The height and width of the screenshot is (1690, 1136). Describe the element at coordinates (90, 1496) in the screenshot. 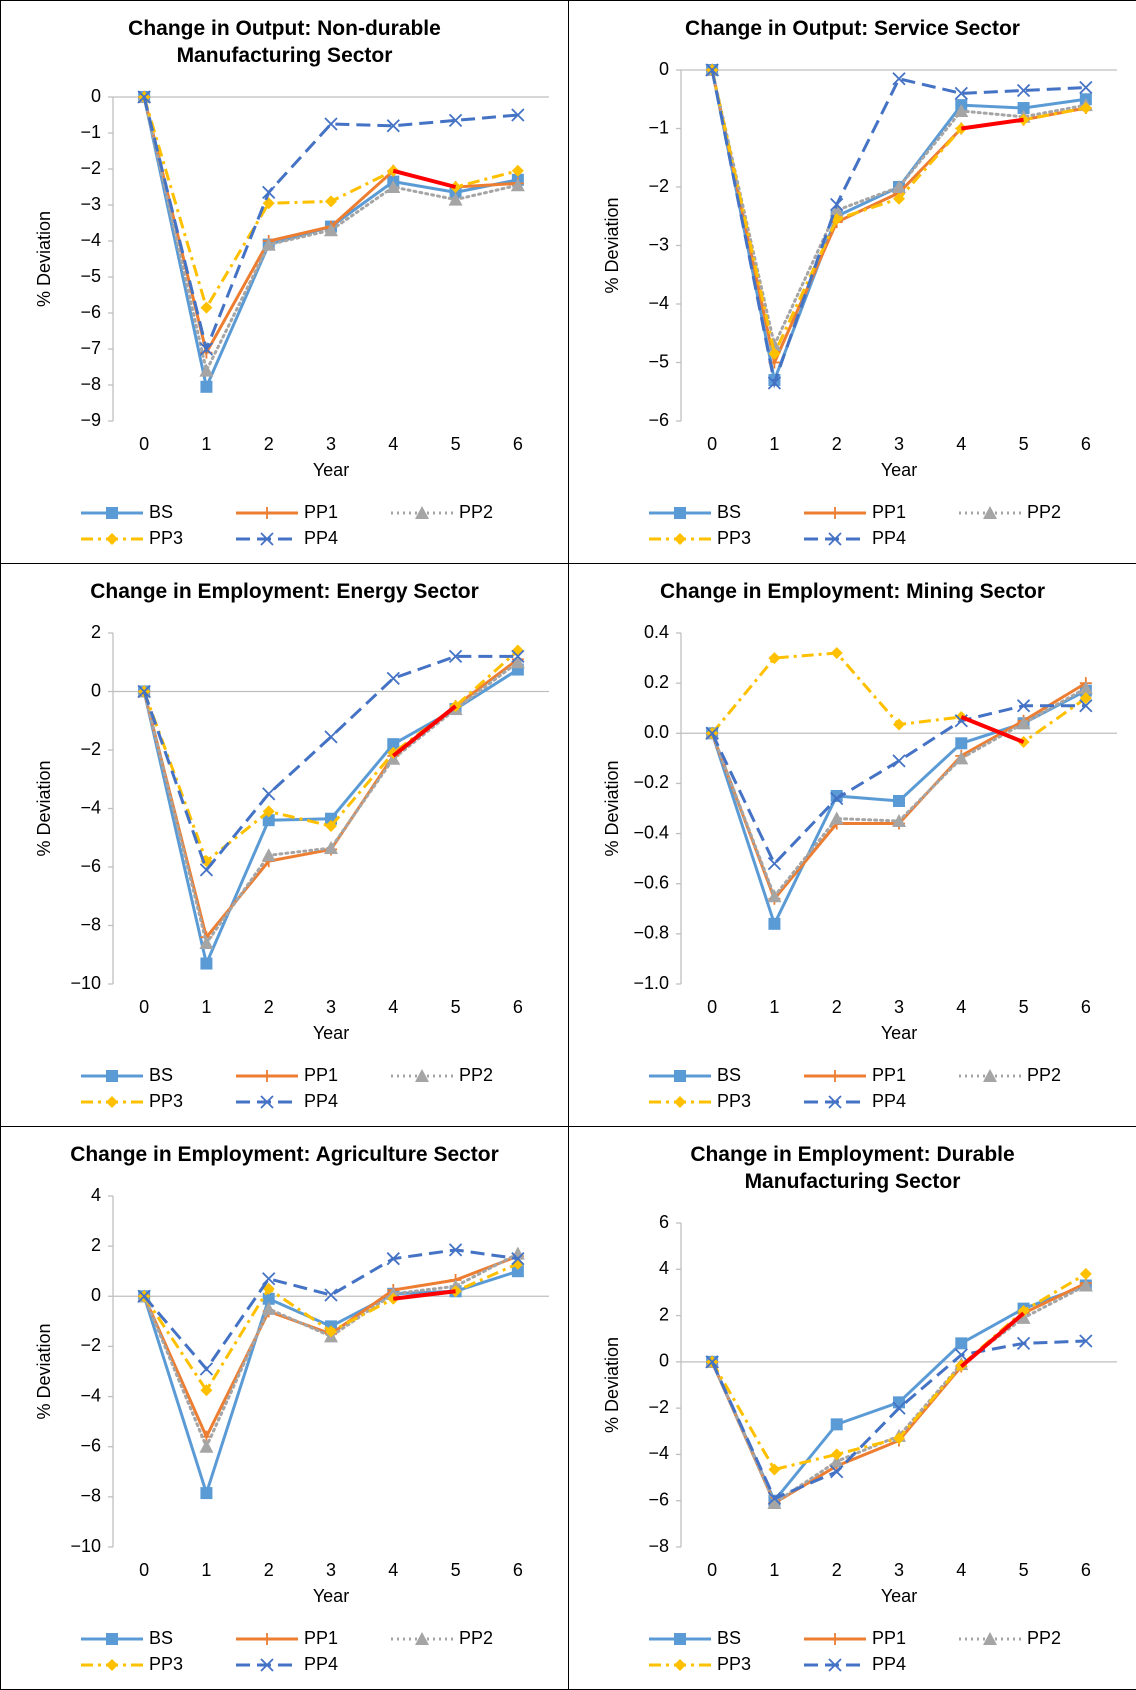

I see `y-tick-label: −8` at that location.